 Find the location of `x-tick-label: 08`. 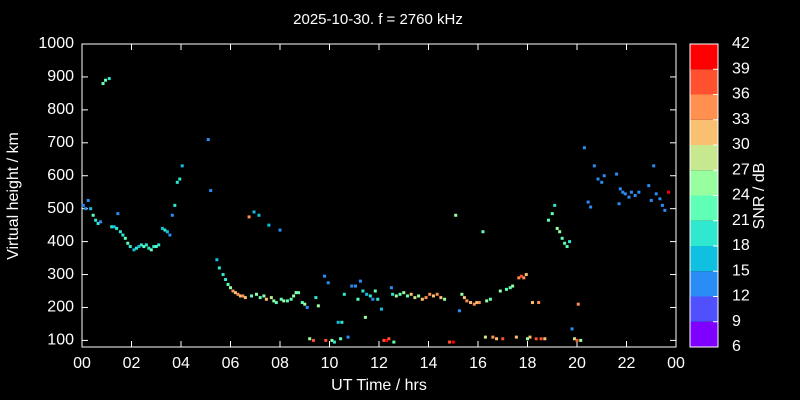

x-tick-label: 08 is located at coordinates (280, 363).